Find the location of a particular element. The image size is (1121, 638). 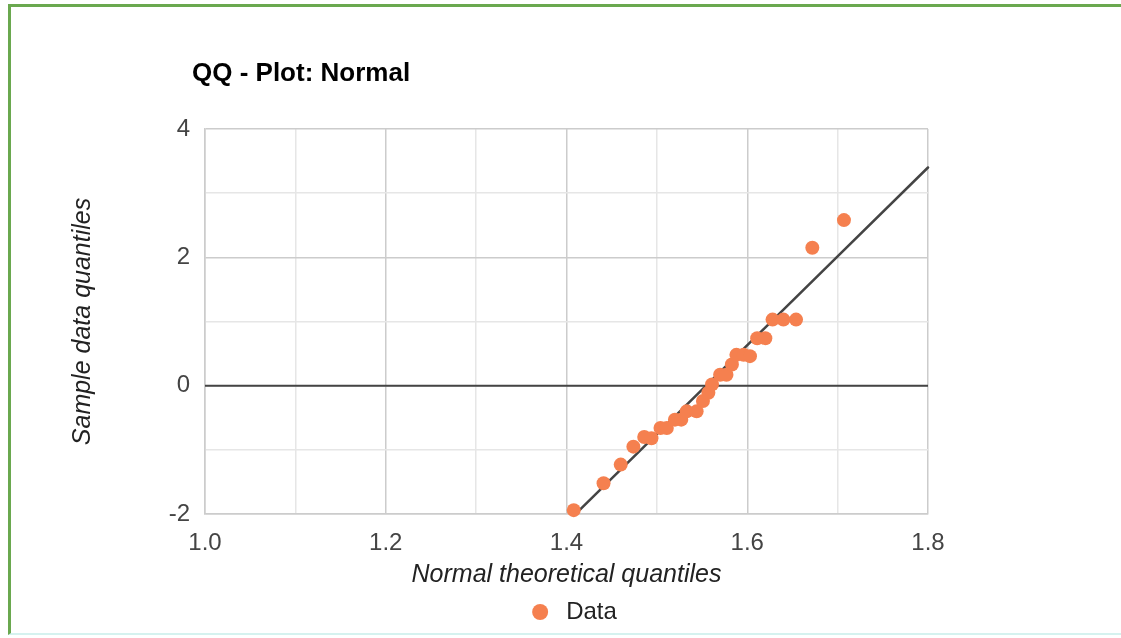

y-axis-title: Sample data quantiles is located at coordinates (80, 321).